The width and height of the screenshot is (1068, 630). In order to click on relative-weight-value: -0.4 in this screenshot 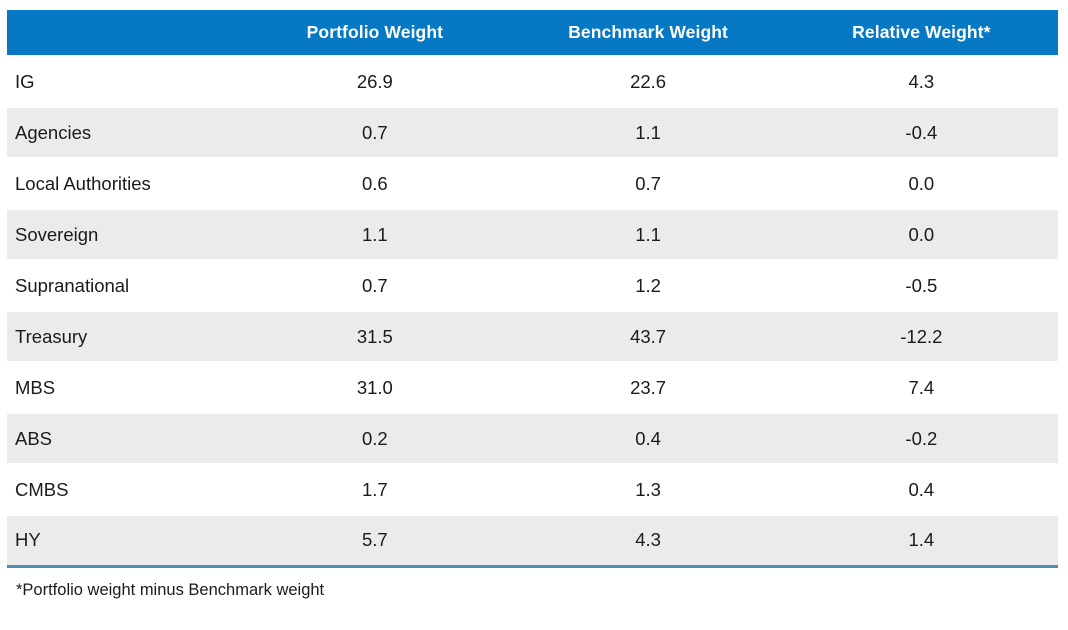, I will do `click(921, 132)`.